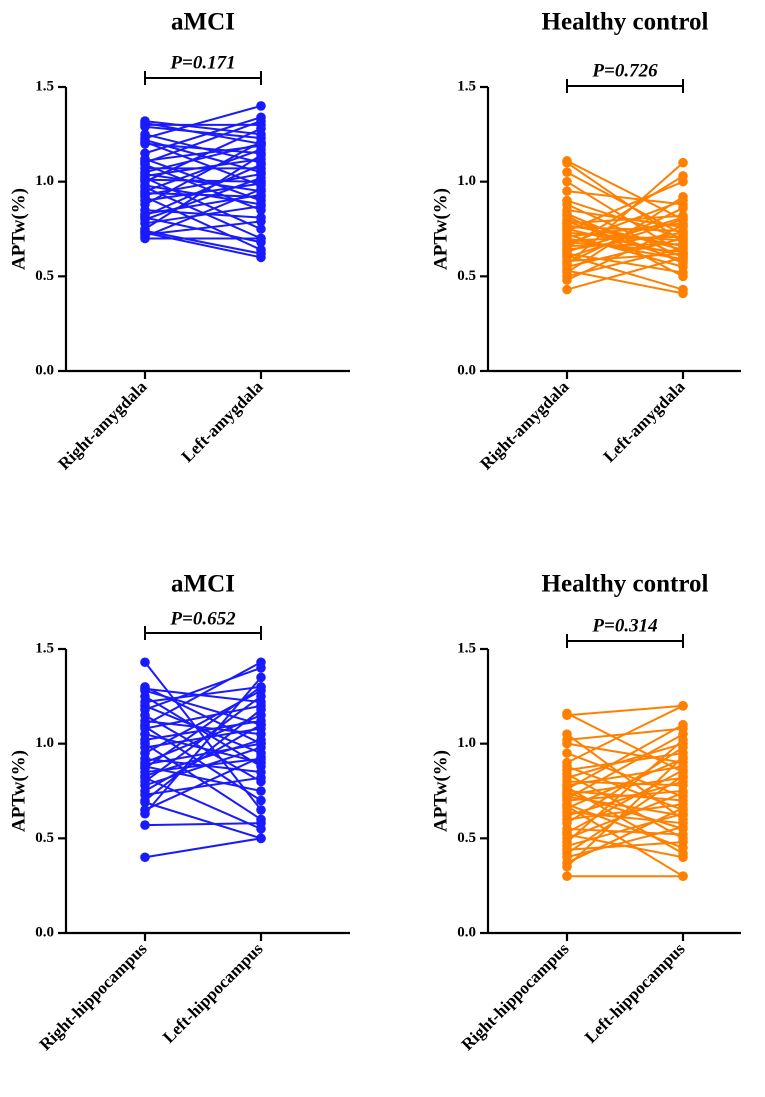 Image resolution: width=765 pixels, height=1097 pixels. Describe the element at coordinates (625, 86) in the screenshot. I see `significance-bracket` at that location.